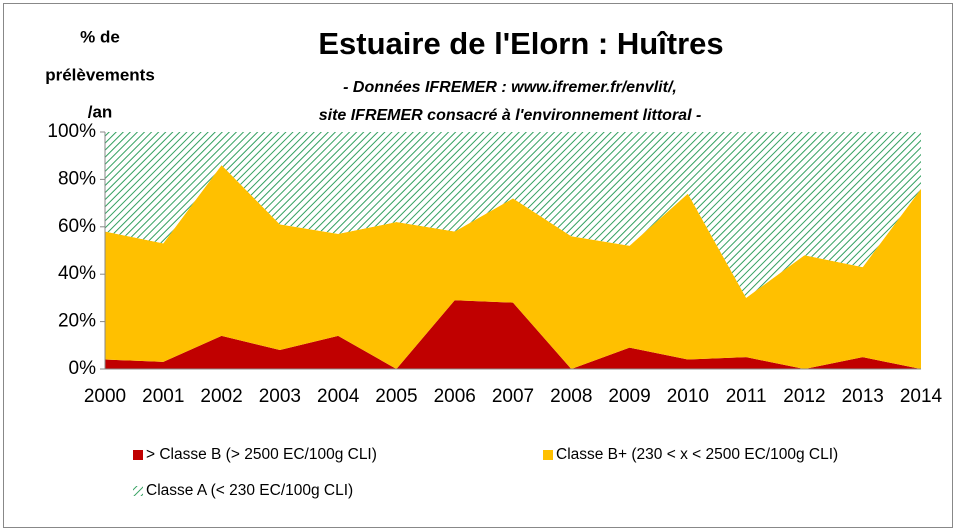  I want to click on y-axis-label: /an, so click(100, 111).